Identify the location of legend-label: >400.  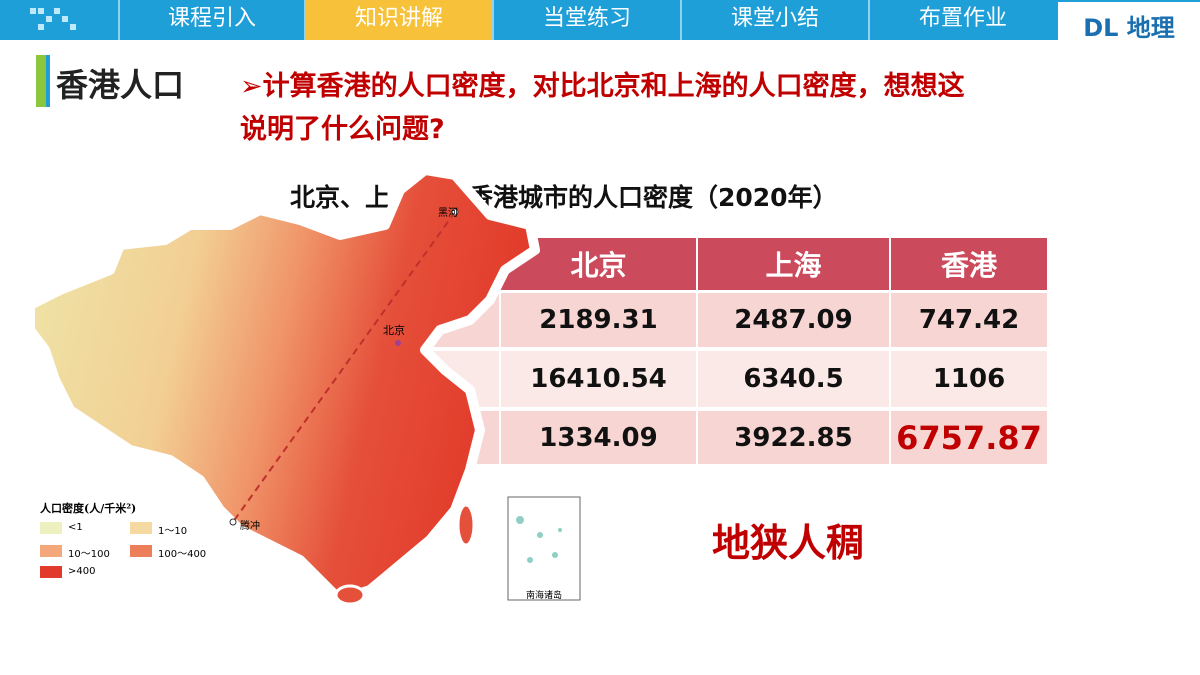
(82, 571).